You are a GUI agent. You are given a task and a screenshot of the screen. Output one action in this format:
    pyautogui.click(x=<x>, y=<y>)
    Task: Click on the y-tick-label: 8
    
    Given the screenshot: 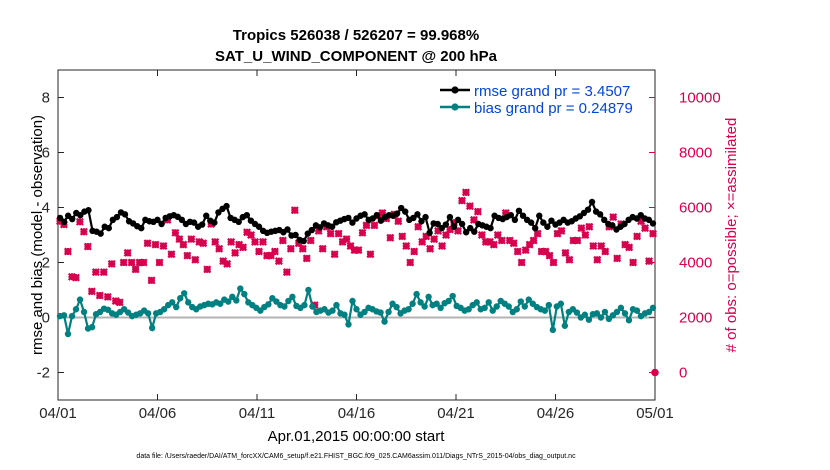 What is the action you would take?
    pyautogui.click(x=46, y=98)
    